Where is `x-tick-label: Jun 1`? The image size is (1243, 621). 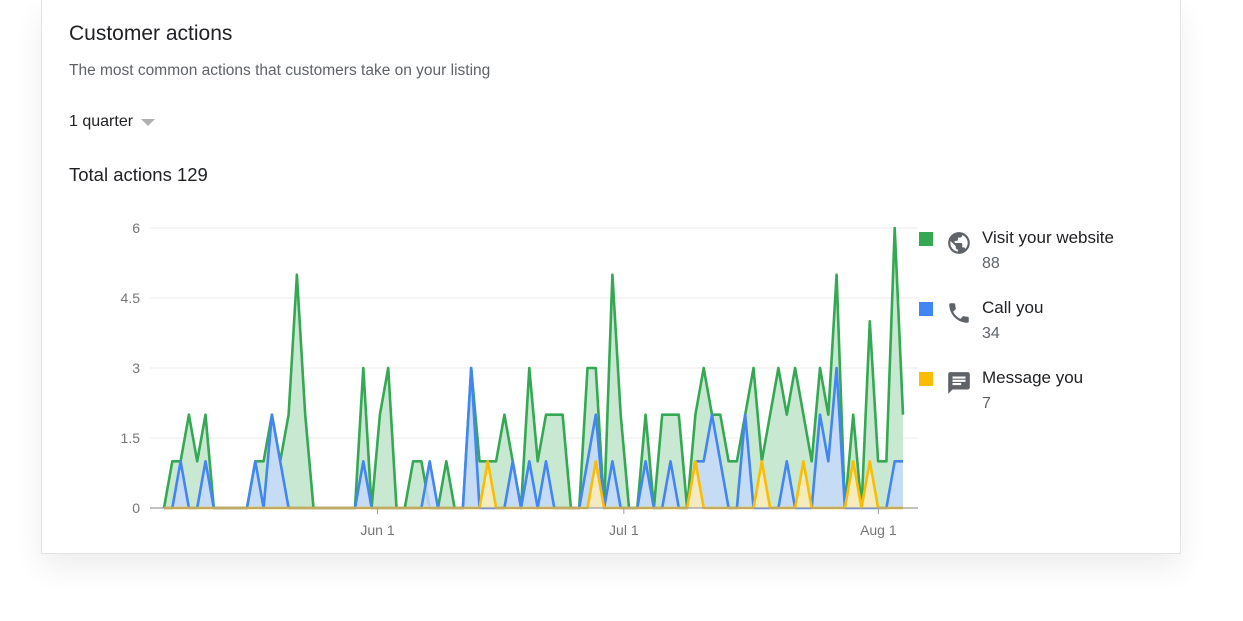 x-tick-label: Jun 1 is located at coordinates (377, 530).